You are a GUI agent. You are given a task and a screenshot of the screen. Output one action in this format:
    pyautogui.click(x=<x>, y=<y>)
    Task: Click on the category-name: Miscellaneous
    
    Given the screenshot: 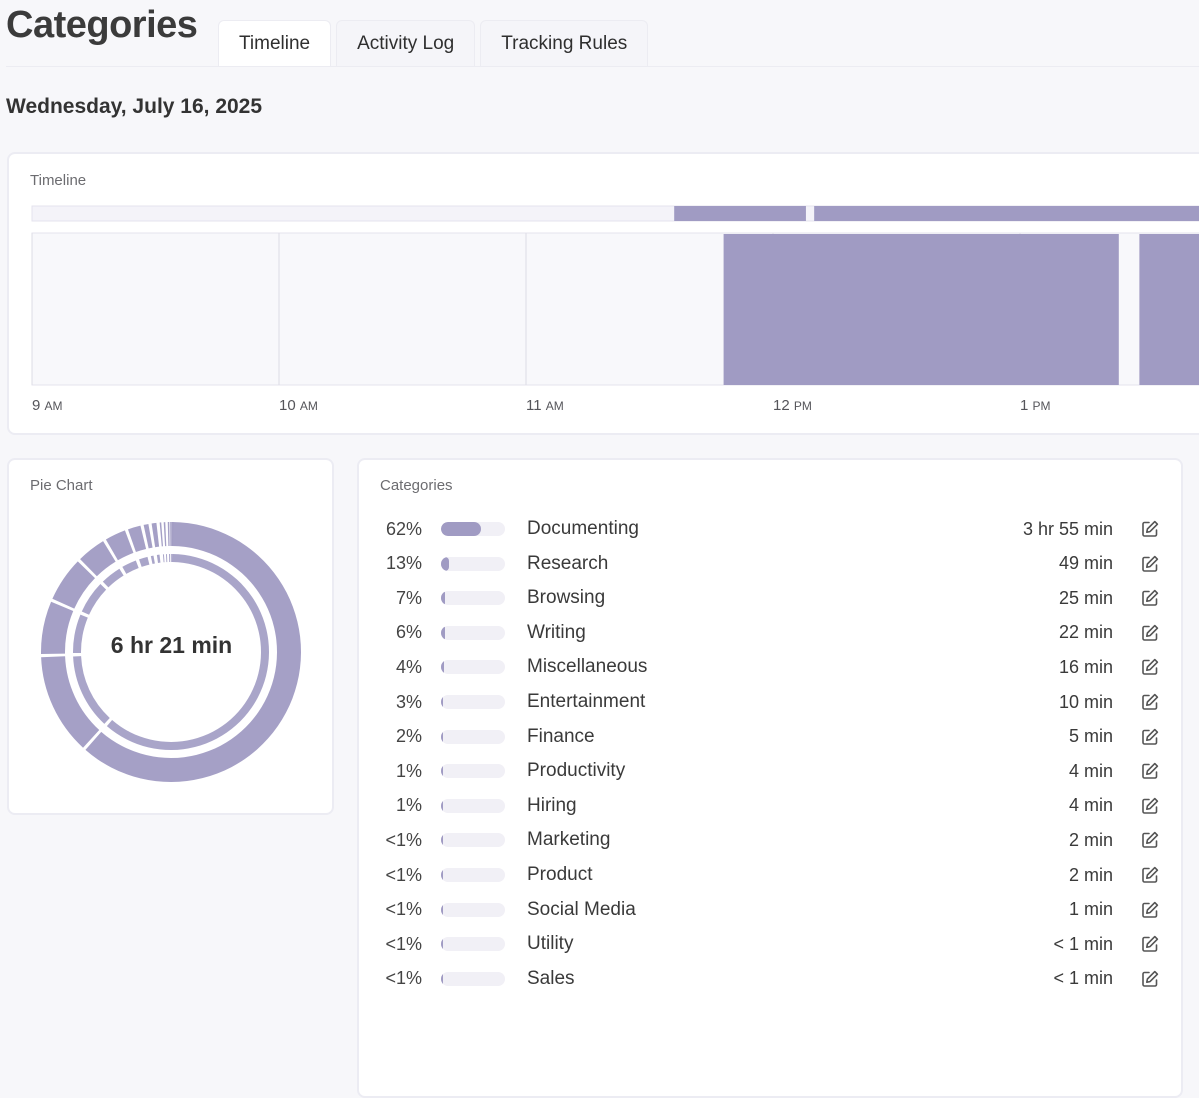 What is the action you would take?
    pyautogui.click(x=587, y=667)
    